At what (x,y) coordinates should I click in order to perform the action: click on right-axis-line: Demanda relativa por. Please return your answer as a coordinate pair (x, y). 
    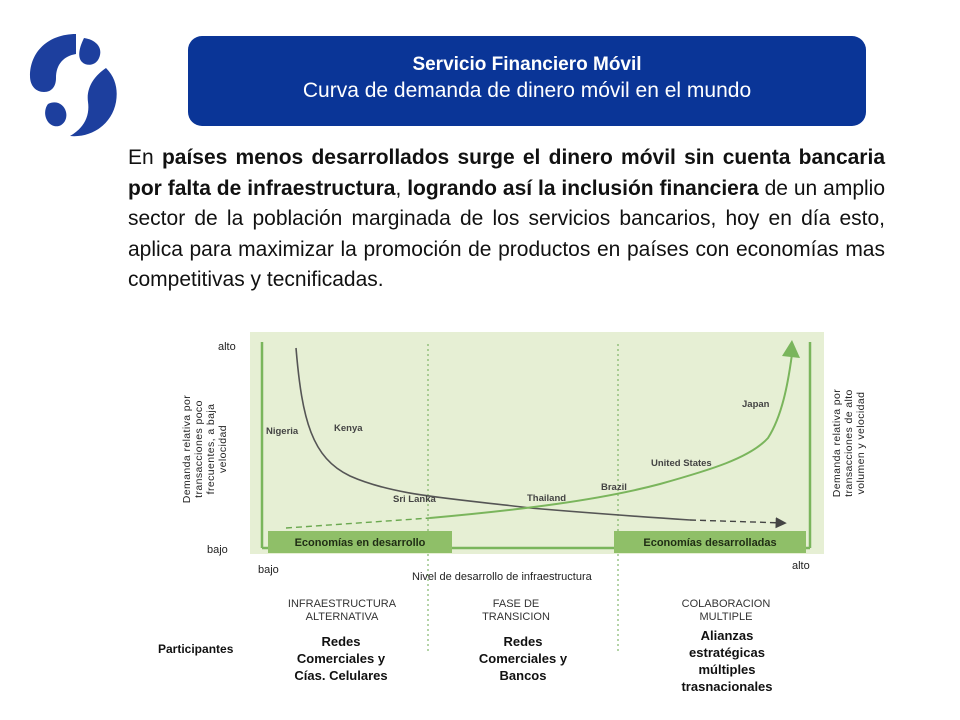
    Looking at the image, I should click on (837, 443).